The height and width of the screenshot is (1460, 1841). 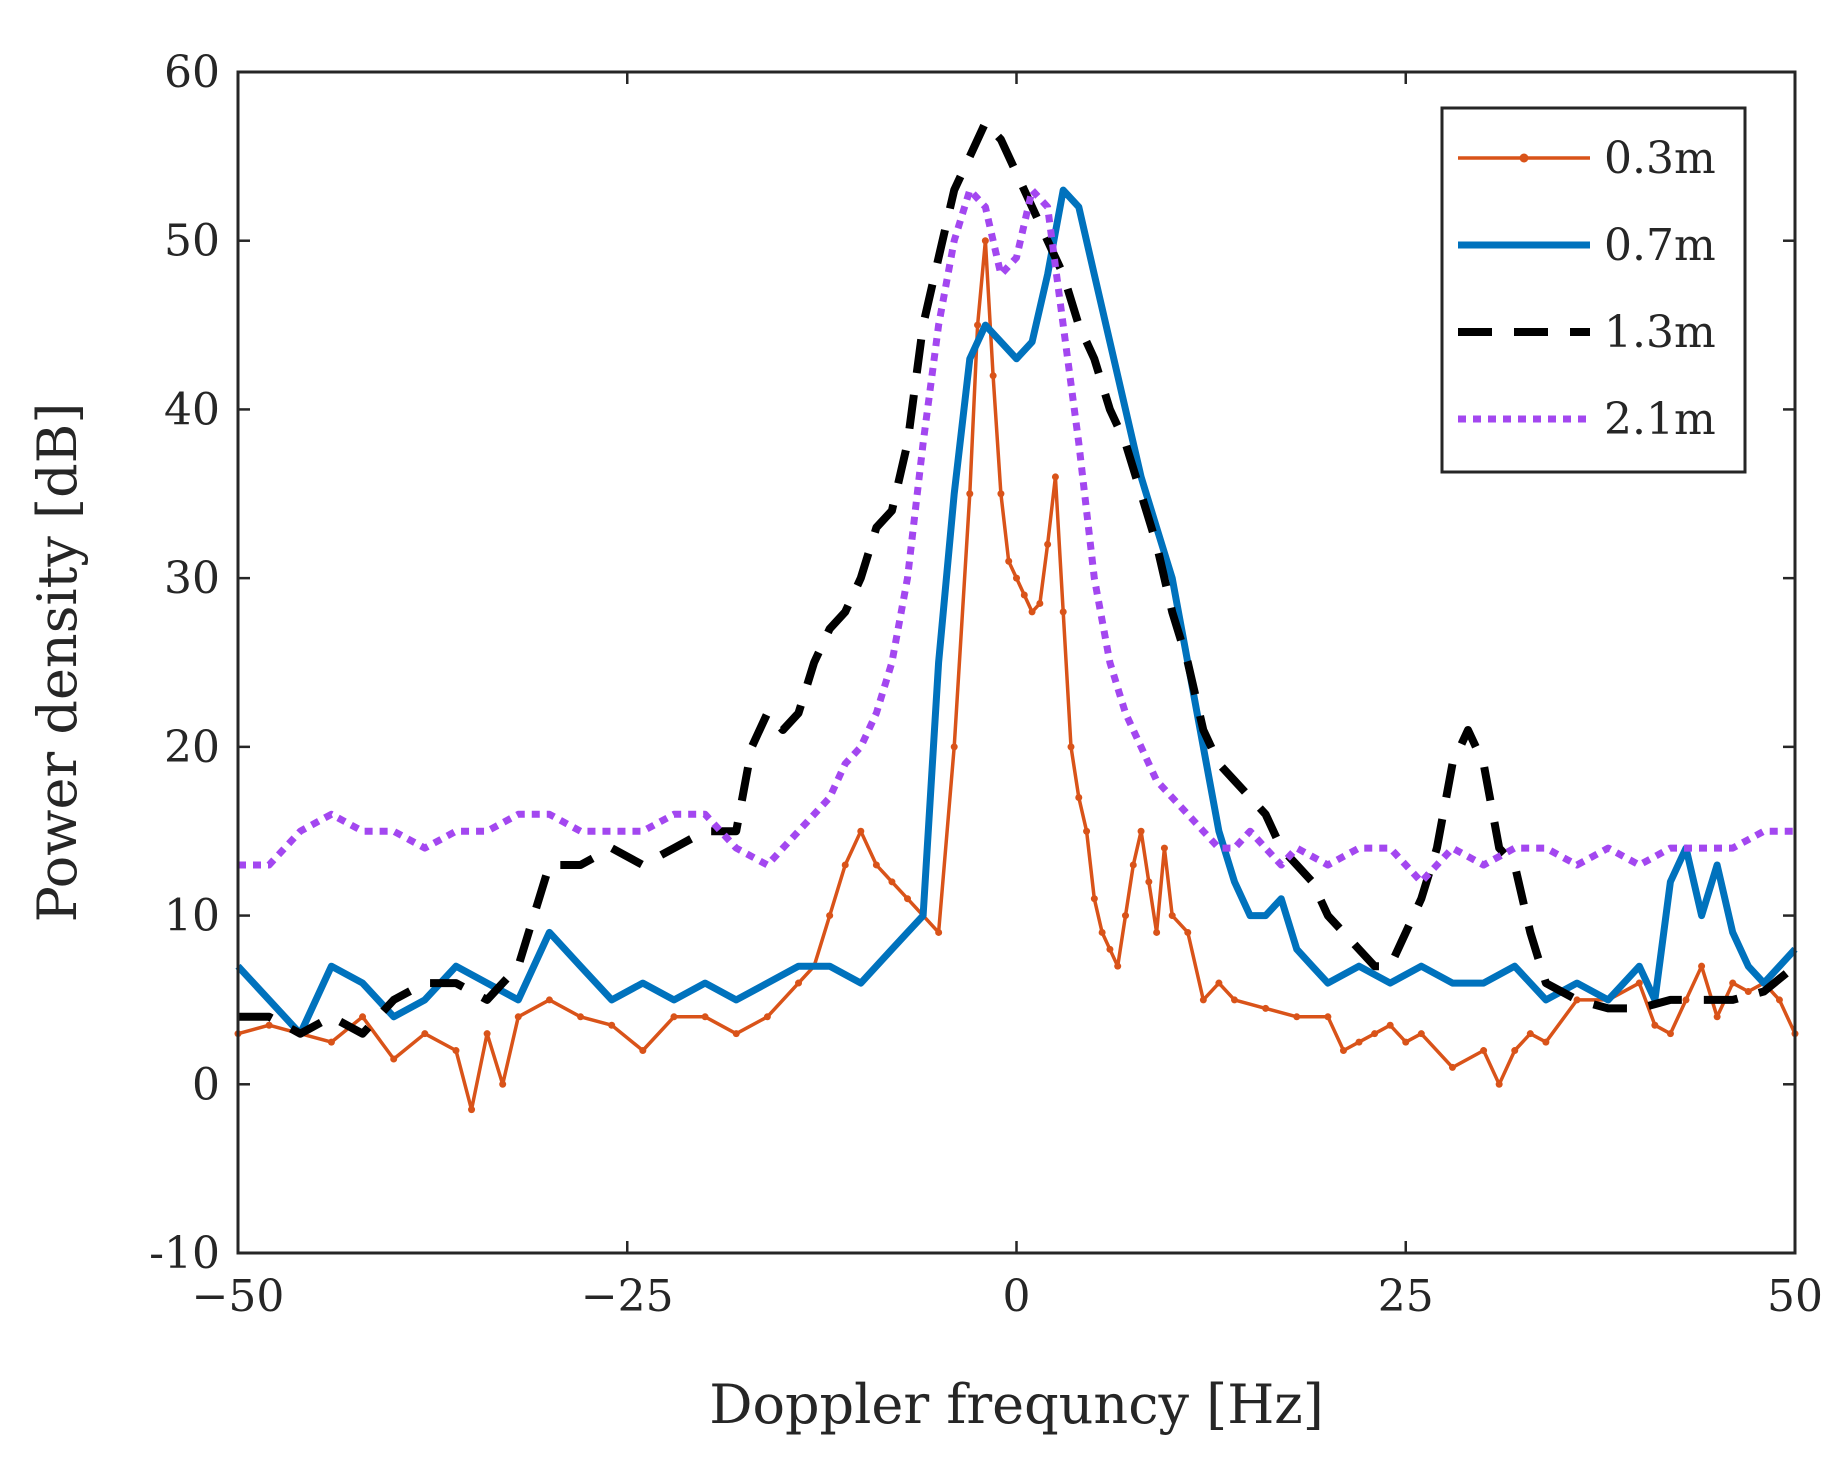 What do you see at coordinates (1660, 245) in the screenshot?
I see `legend-label-0.7m: 0.7m` at bounding box center [1660, 245].